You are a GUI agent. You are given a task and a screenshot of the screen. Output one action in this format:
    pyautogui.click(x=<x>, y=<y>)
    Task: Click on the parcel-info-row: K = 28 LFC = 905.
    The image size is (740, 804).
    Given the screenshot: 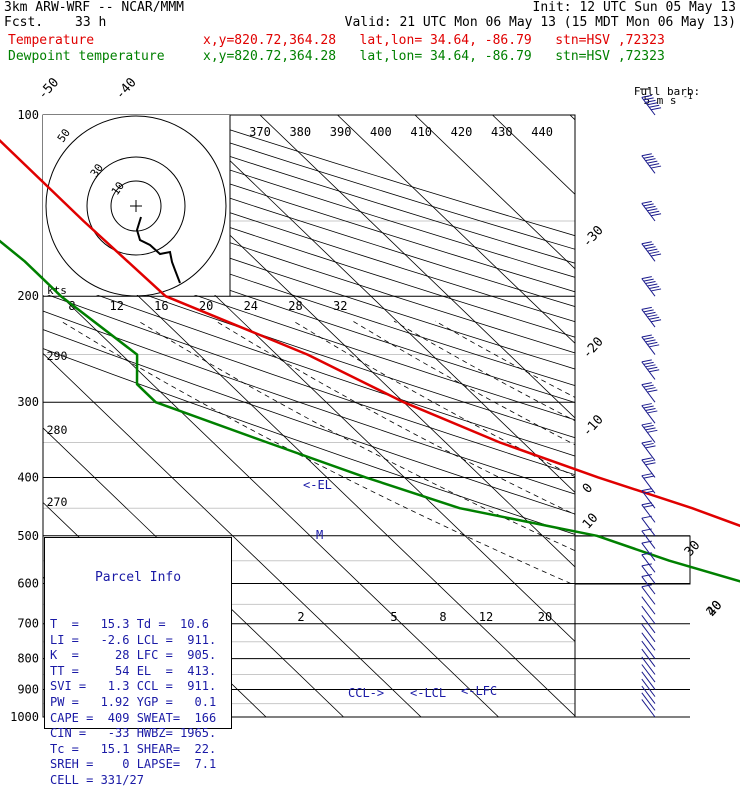 What is the action you would take?
    pyautogui.click(x=140, y=656)
    